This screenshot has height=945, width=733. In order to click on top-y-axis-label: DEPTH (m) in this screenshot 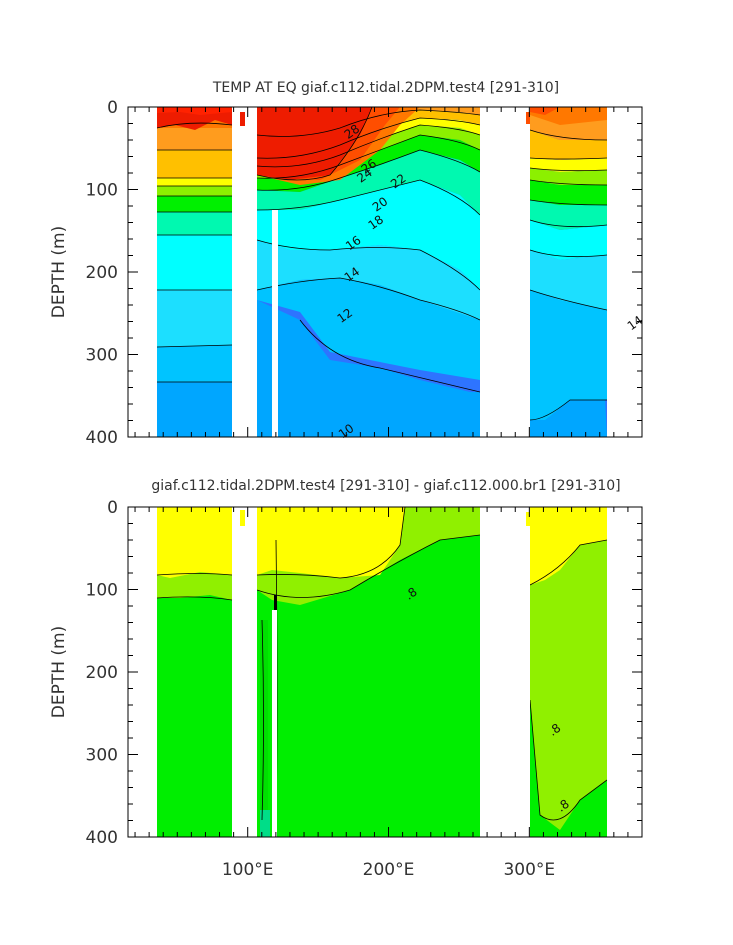, I will do `click(59, 272)`.